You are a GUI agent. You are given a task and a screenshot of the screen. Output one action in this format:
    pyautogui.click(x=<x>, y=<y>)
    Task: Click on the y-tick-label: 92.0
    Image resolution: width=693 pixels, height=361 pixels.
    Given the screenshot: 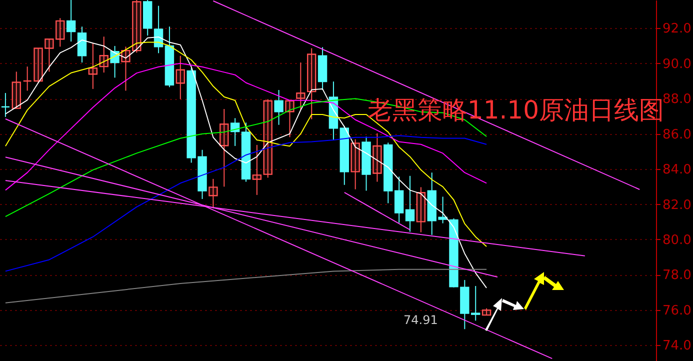 What is the action you would take?
    pyautogui.click(x=677, y=29)
    